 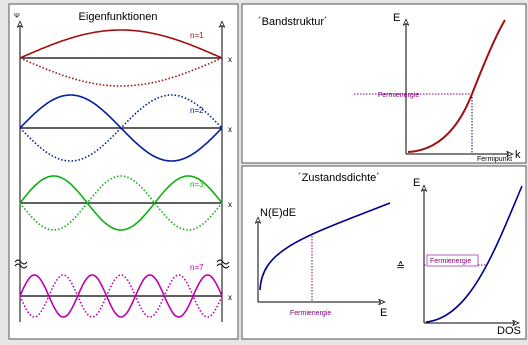 What do you see at coordinates (494, 159) in the screenshot?
I see `fermi-point-label: Fermipunkt` at bounding box center [494, 159].